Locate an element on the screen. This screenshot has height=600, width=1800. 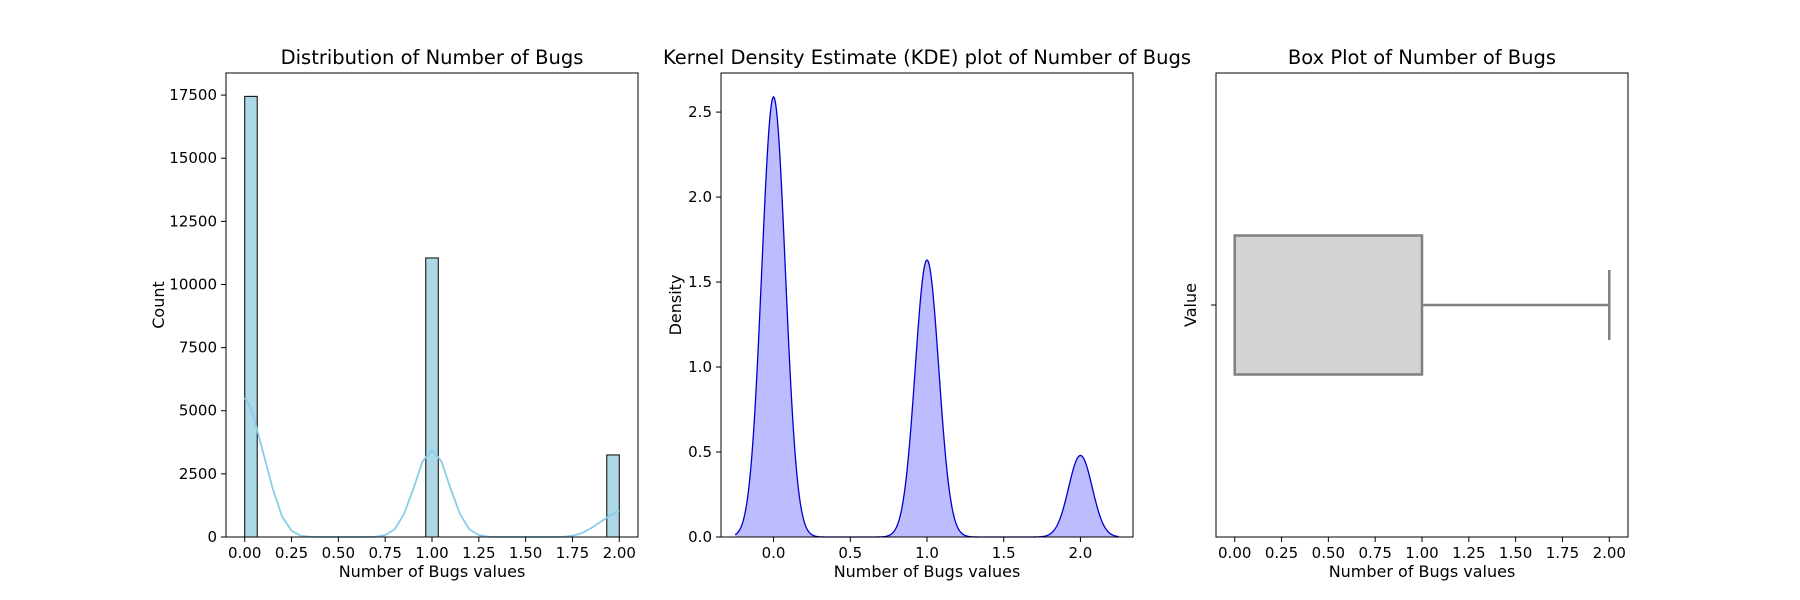
histogram-x-tick-label: 0.75 is located at coordinates (384, 553).